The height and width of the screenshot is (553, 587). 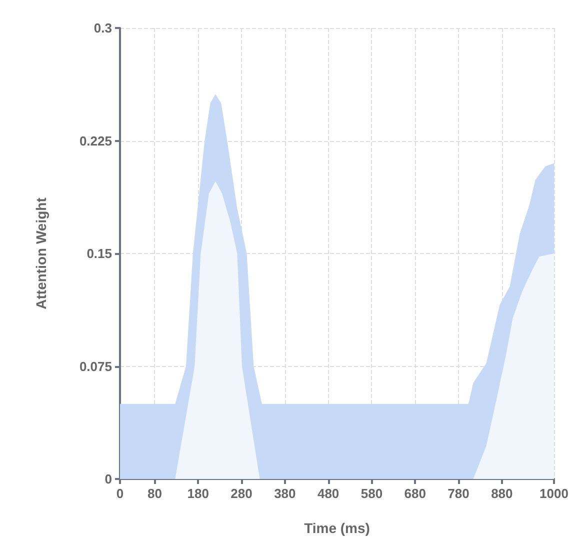 I want to click on y-axis-title: Attention Weight, so click(x=41, y=253).